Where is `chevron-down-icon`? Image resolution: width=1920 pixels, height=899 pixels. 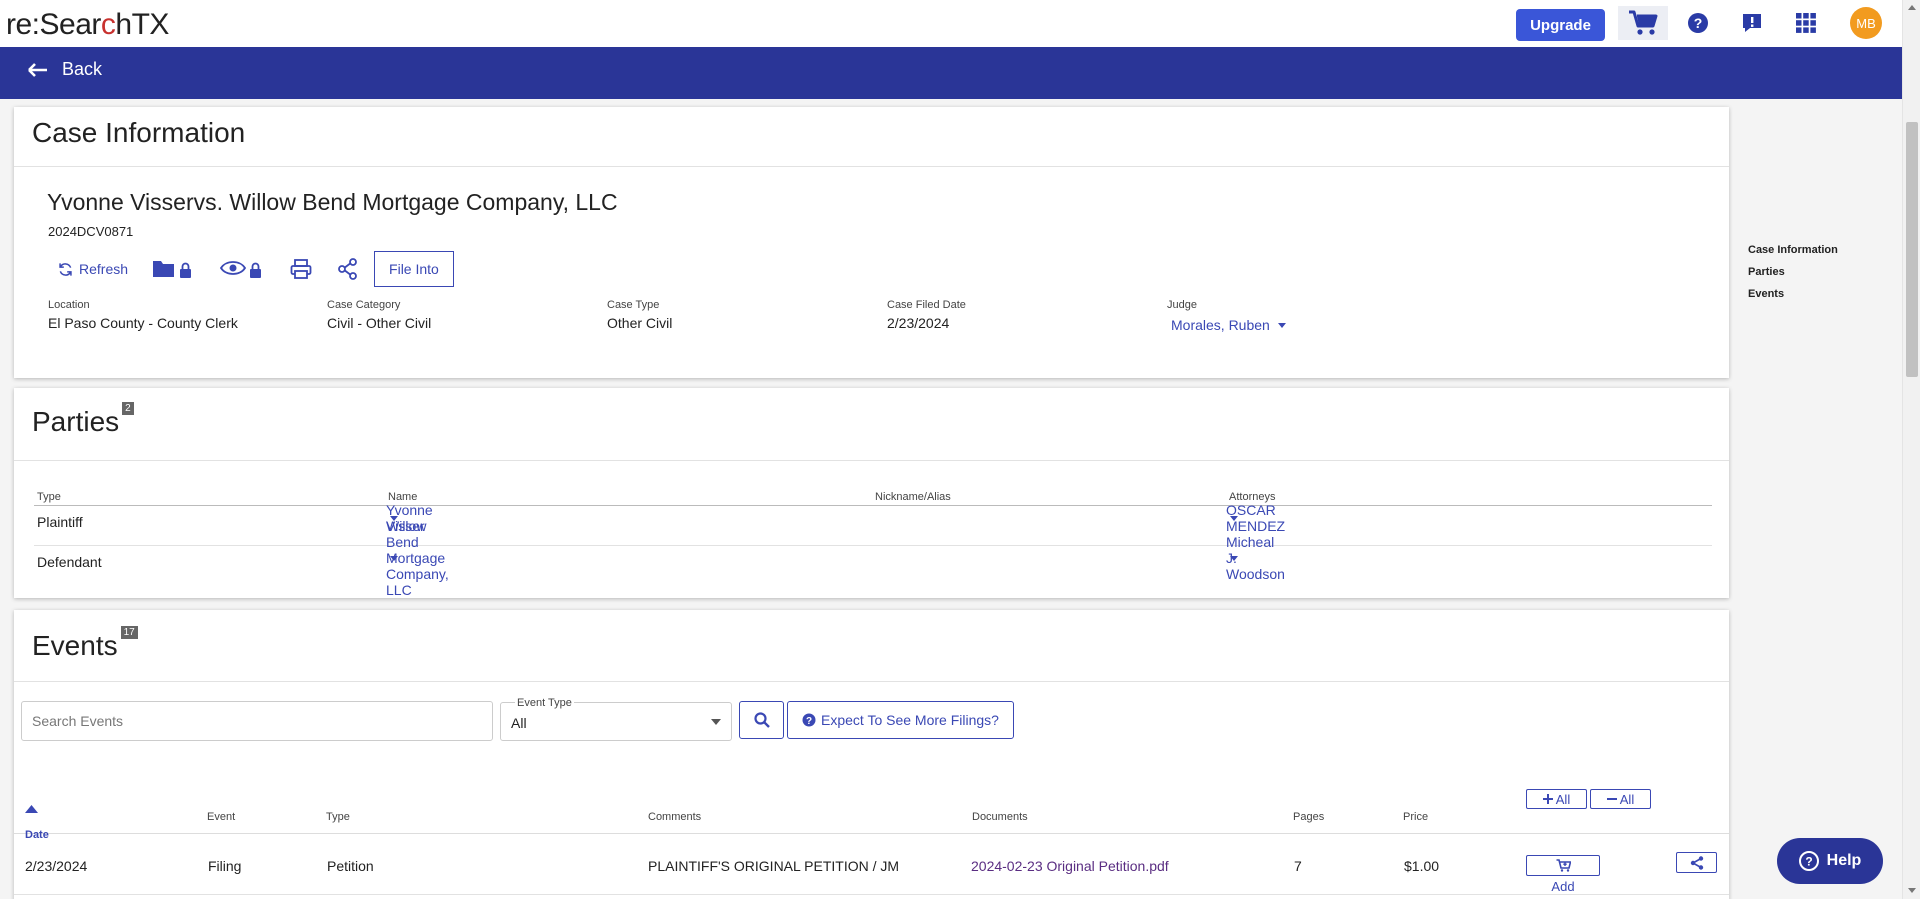 chevron-down-icon is located at coordinates (716, 722).